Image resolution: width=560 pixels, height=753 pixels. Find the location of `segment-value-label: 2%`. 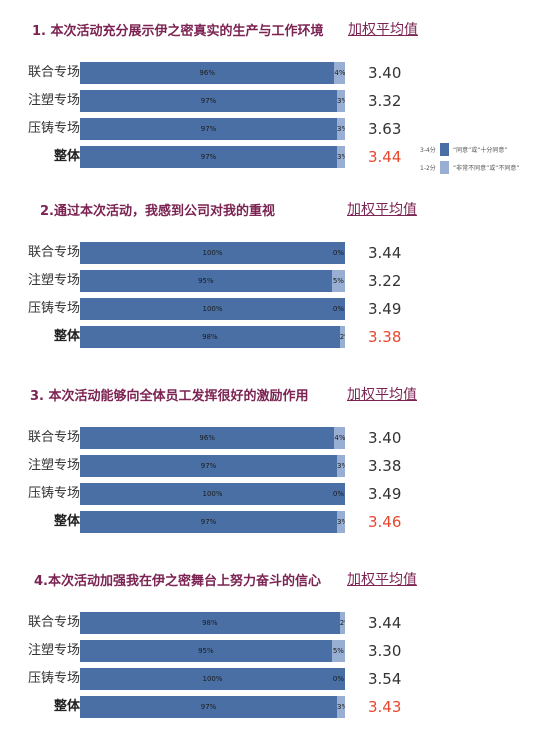

segment-value-label: 2% is located at coordinates (342, 623).